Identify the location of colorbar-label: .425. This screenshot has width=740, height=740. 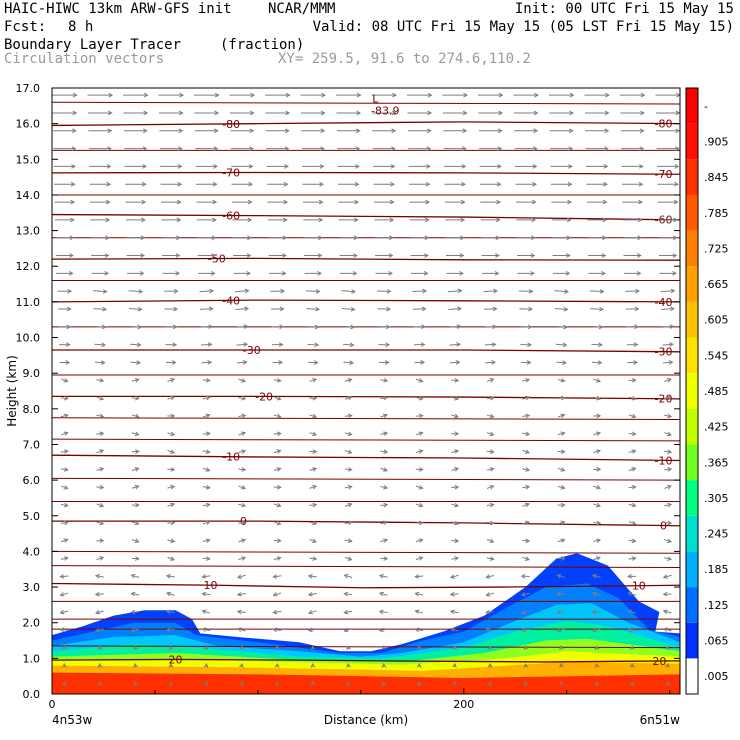
(716, 427).